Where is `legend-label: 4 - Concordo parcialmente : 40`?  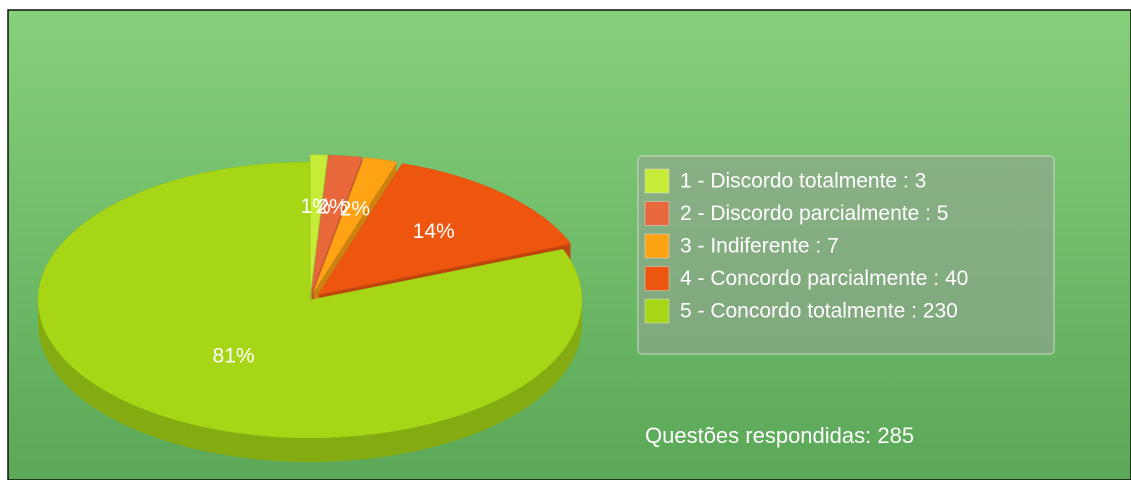 legend-label: 4 - Concordo parcialmente : 40 is located at coordinates (824, 278).